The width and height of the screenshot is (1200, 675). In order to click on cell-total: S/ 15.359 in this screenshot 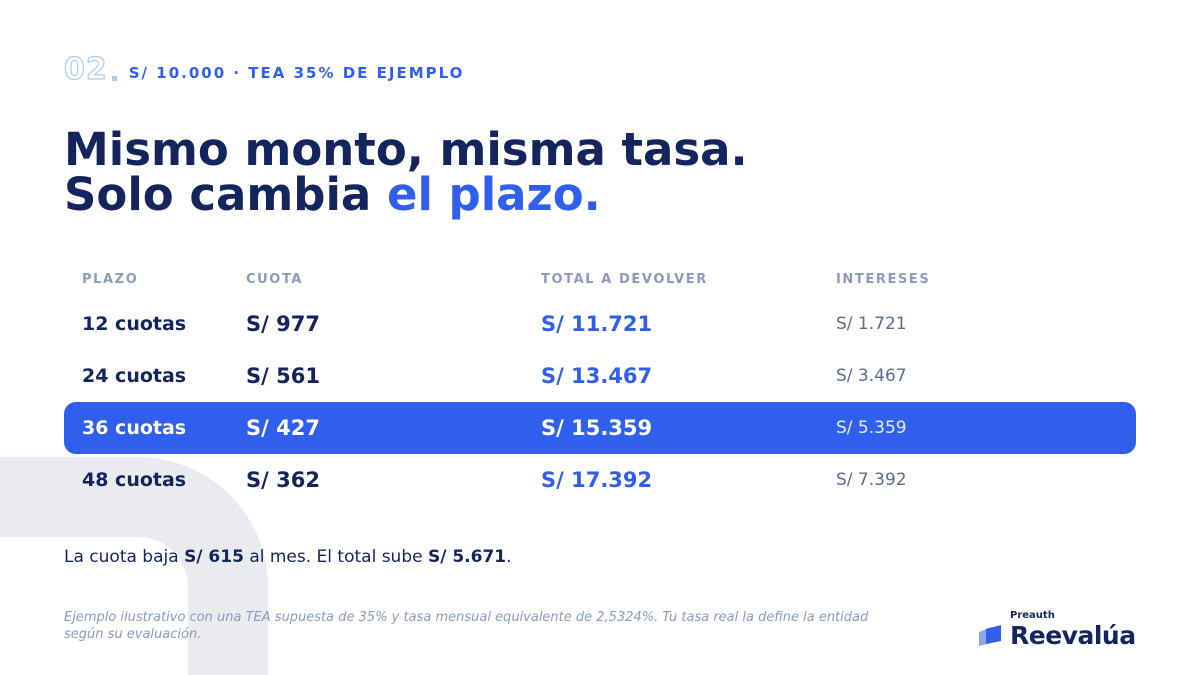, I will do `click(597, 428)`.